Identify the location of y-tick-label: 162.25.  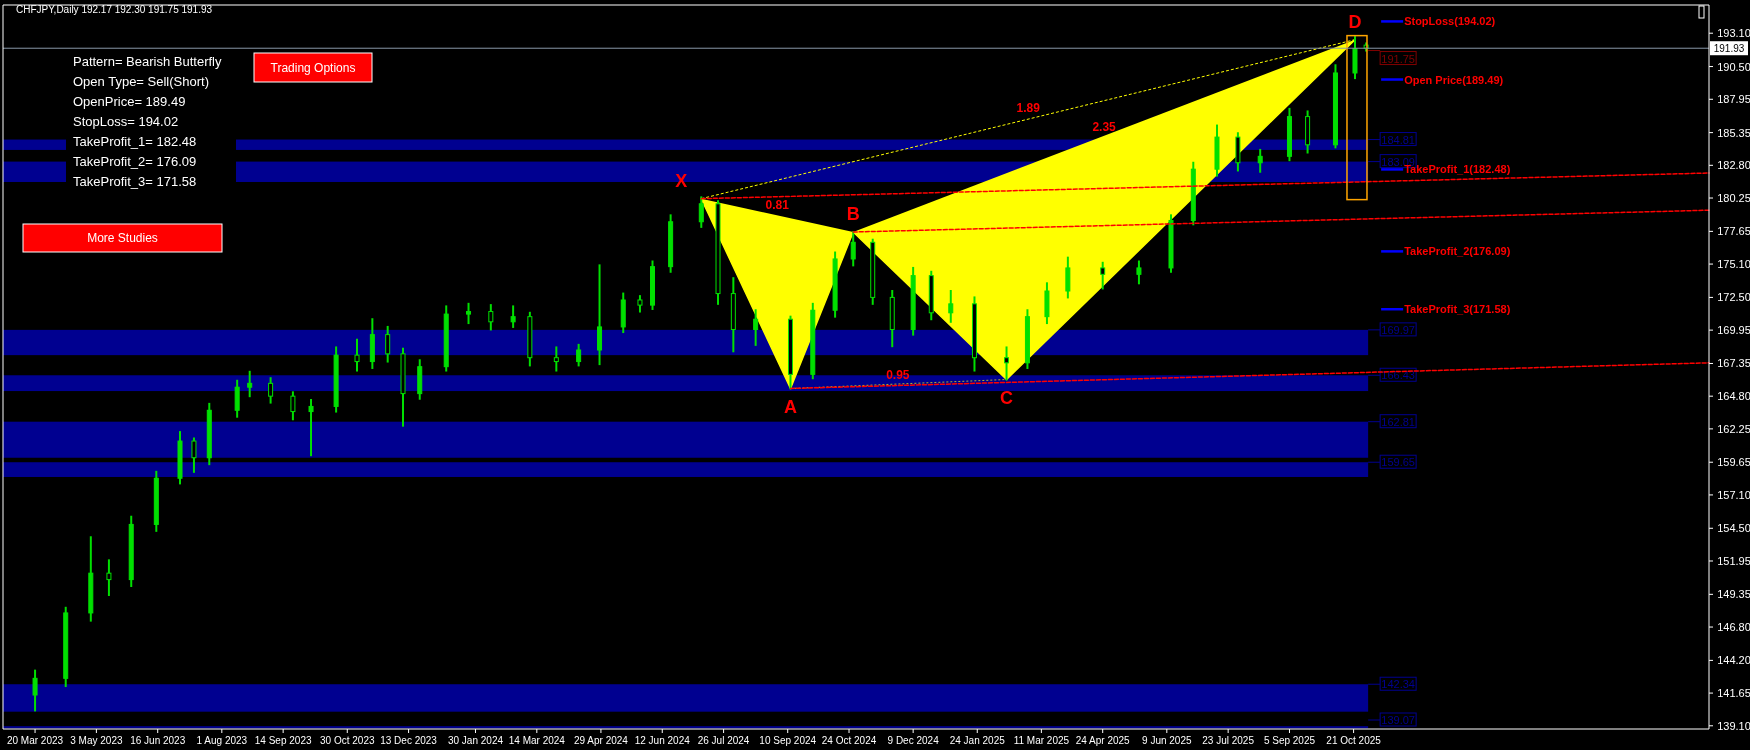
(1733, 428).